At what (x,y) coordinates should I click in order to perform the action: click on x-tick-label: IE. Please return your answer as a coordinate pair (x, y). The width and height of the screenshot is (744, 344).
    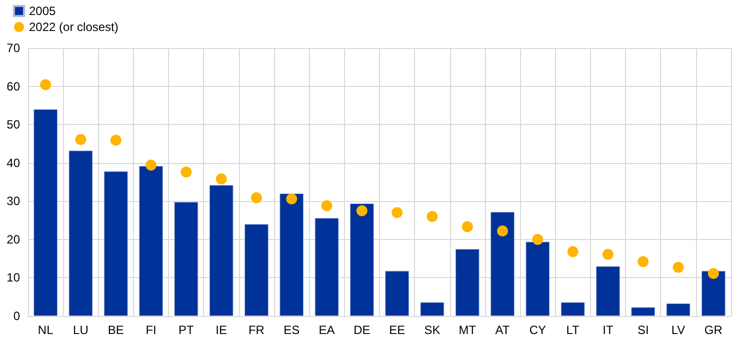
    Looking at the image, I should click on (221, 330).